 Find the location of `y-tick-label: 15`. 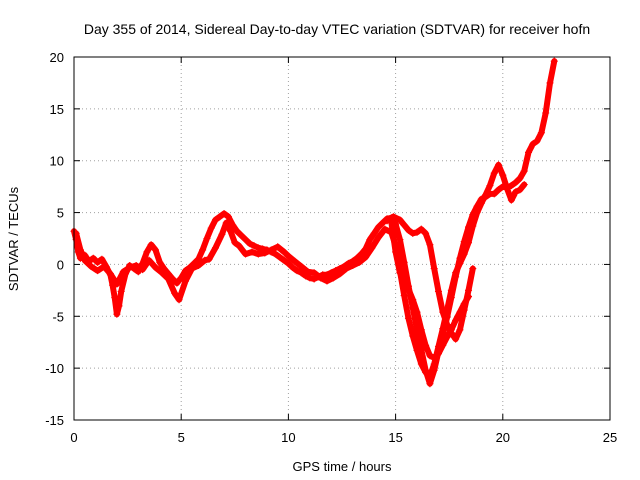

y-tick-label: 15 is located at coordinates (57, 109).